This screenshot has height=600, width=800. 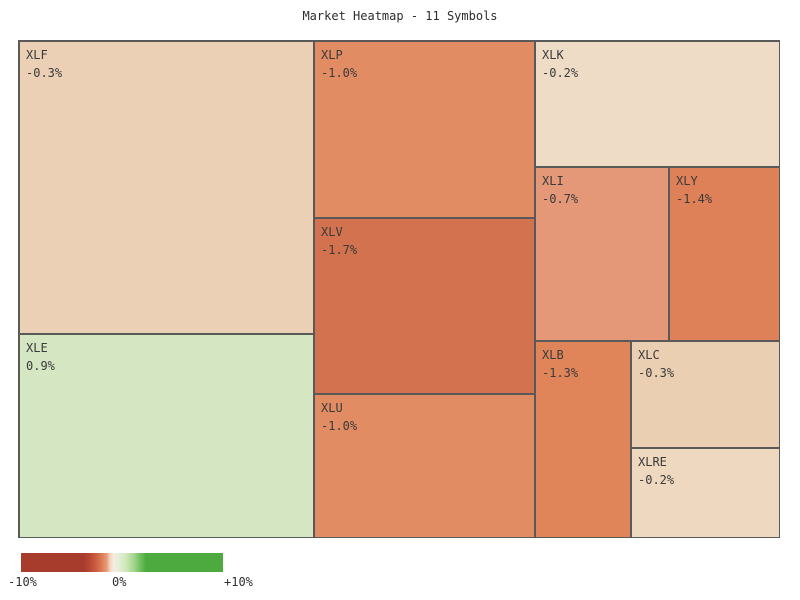 I want to click on tile-symbol: XLB, so click(x=553, y=355).